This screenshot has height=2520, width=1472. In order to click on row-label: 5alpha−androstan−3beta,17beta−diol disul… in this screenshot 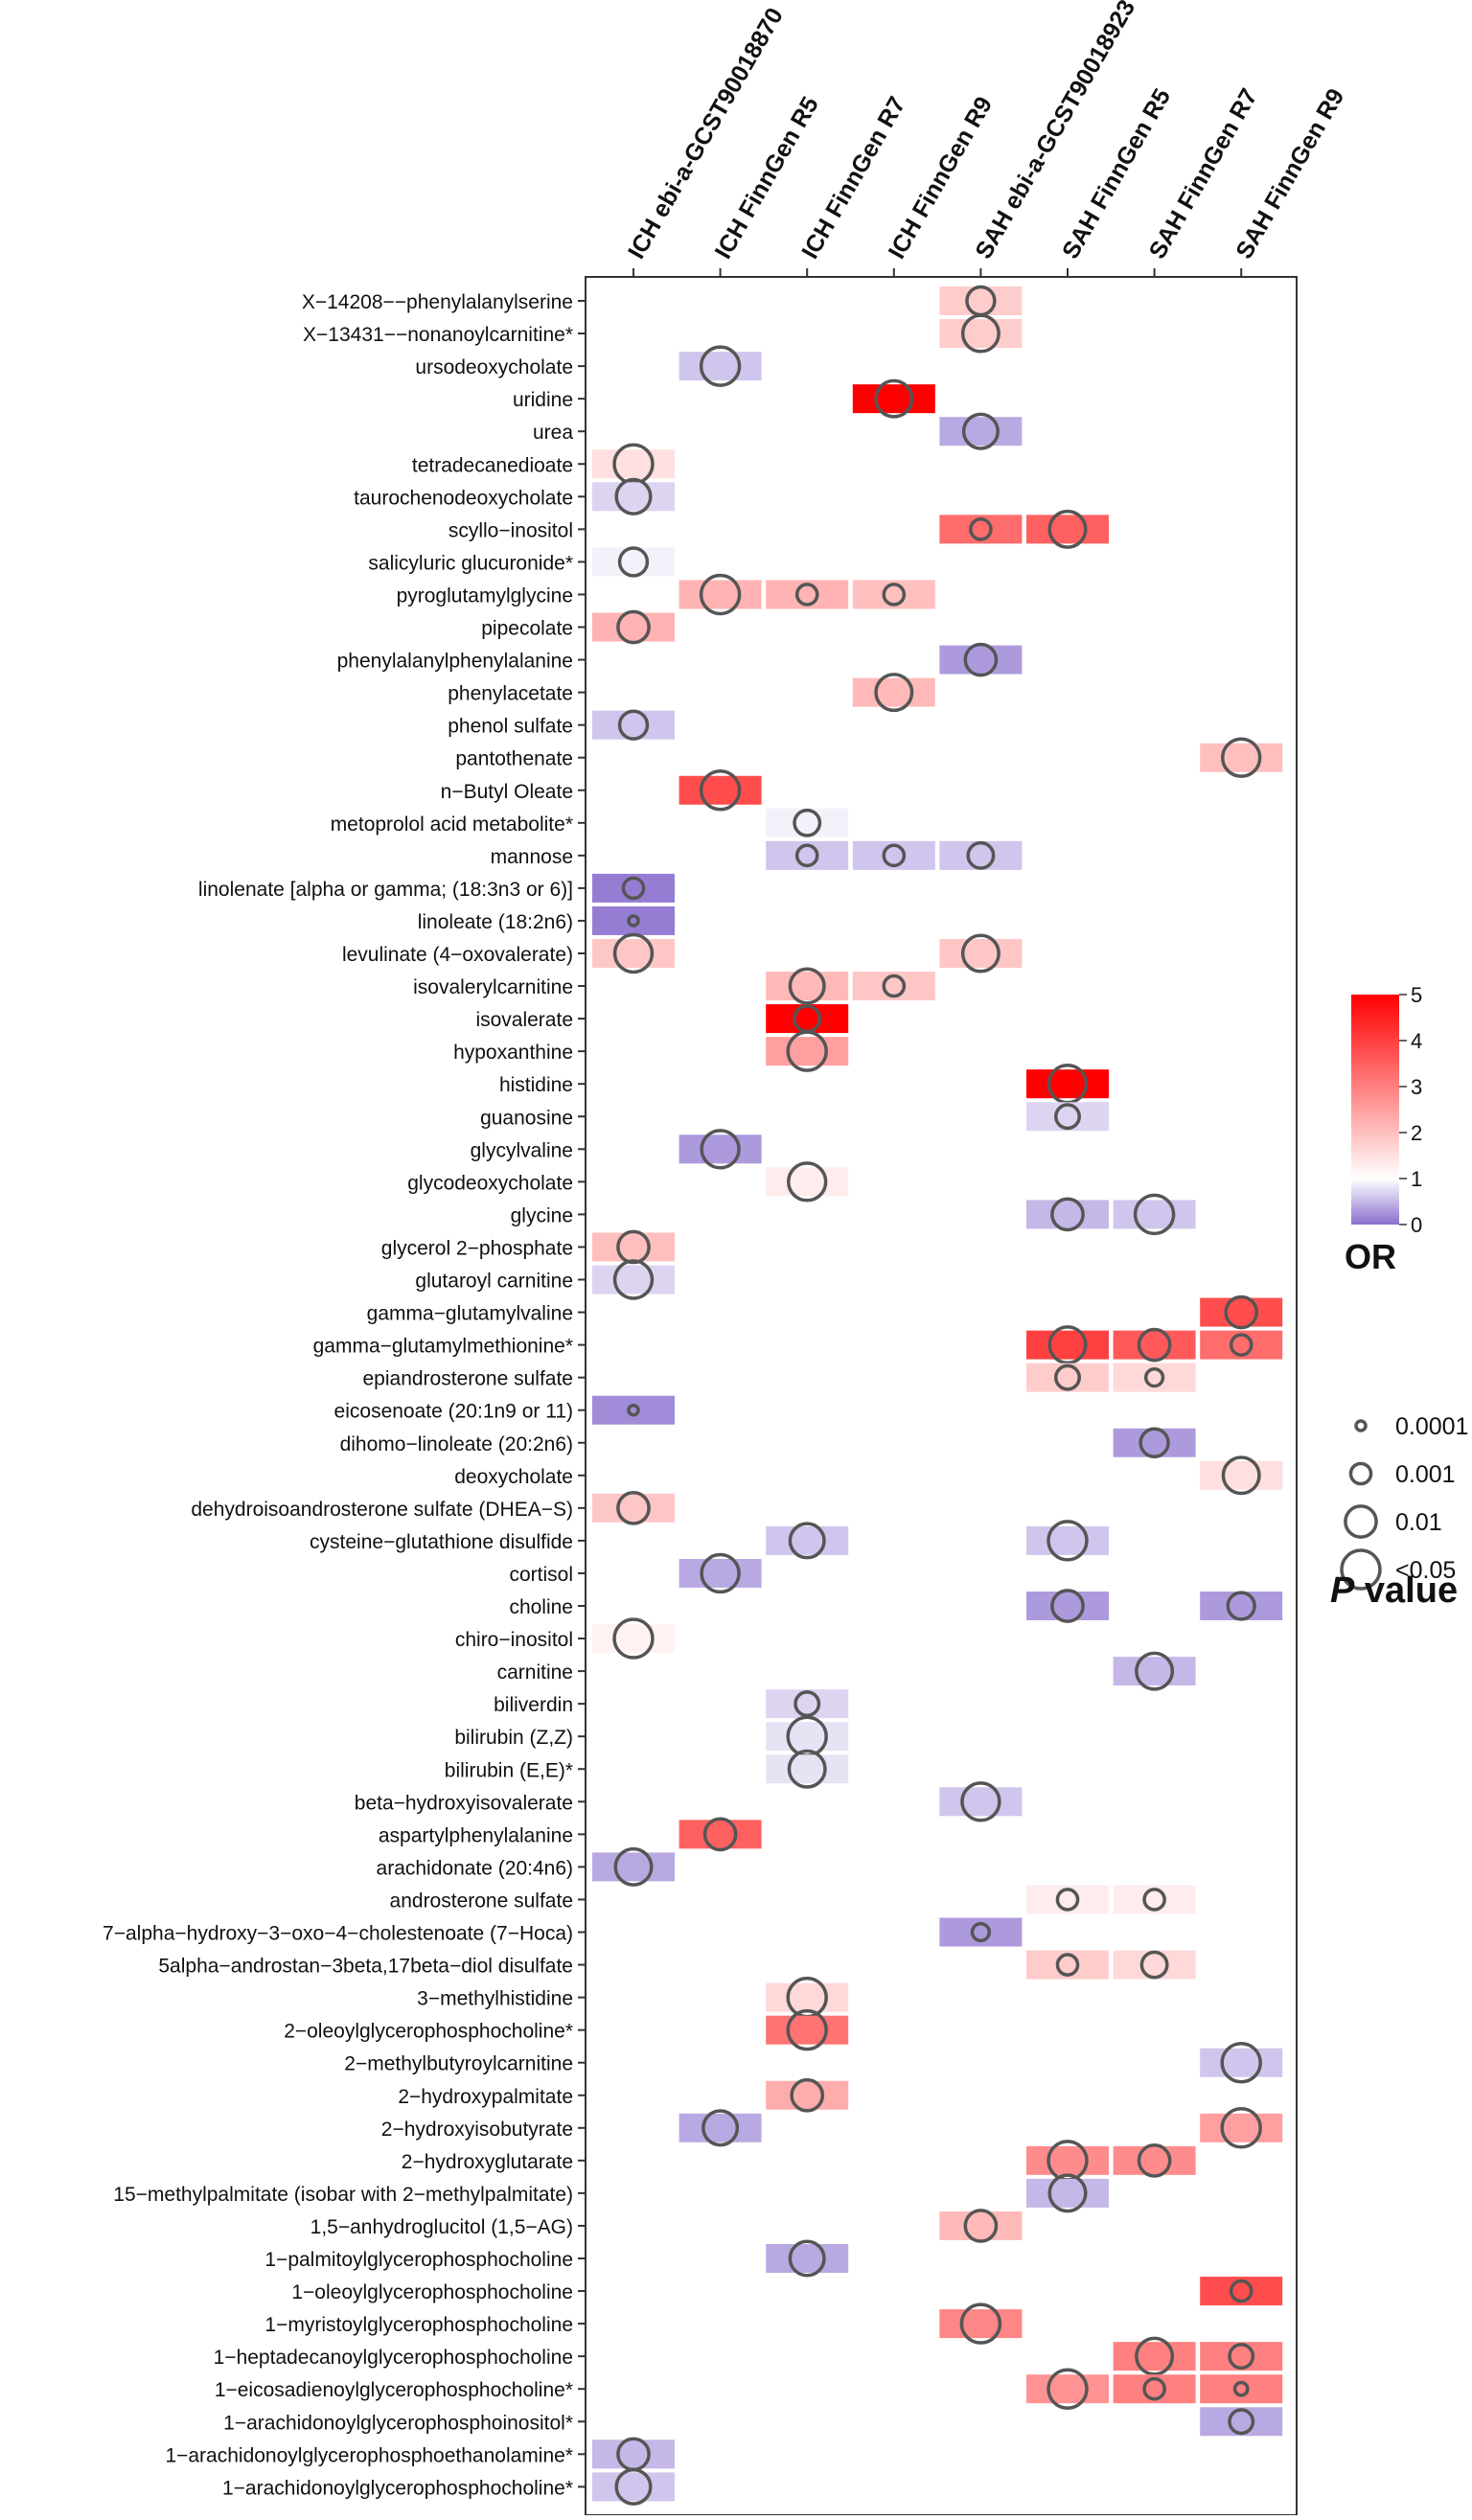, I will do `click(365, 1967)`.